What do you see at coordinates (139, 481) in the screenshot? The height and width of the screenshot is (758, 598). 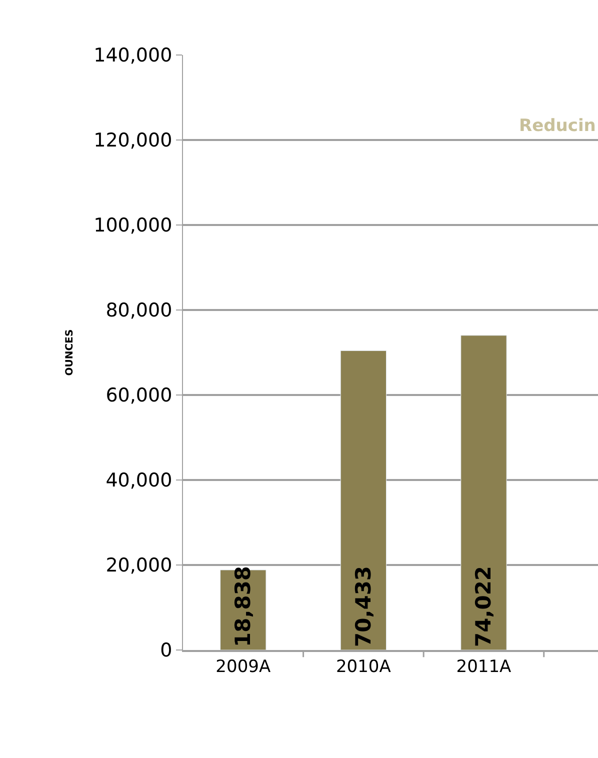 I see `y-tick-label: 40,000` at bounding box center [139, 481].